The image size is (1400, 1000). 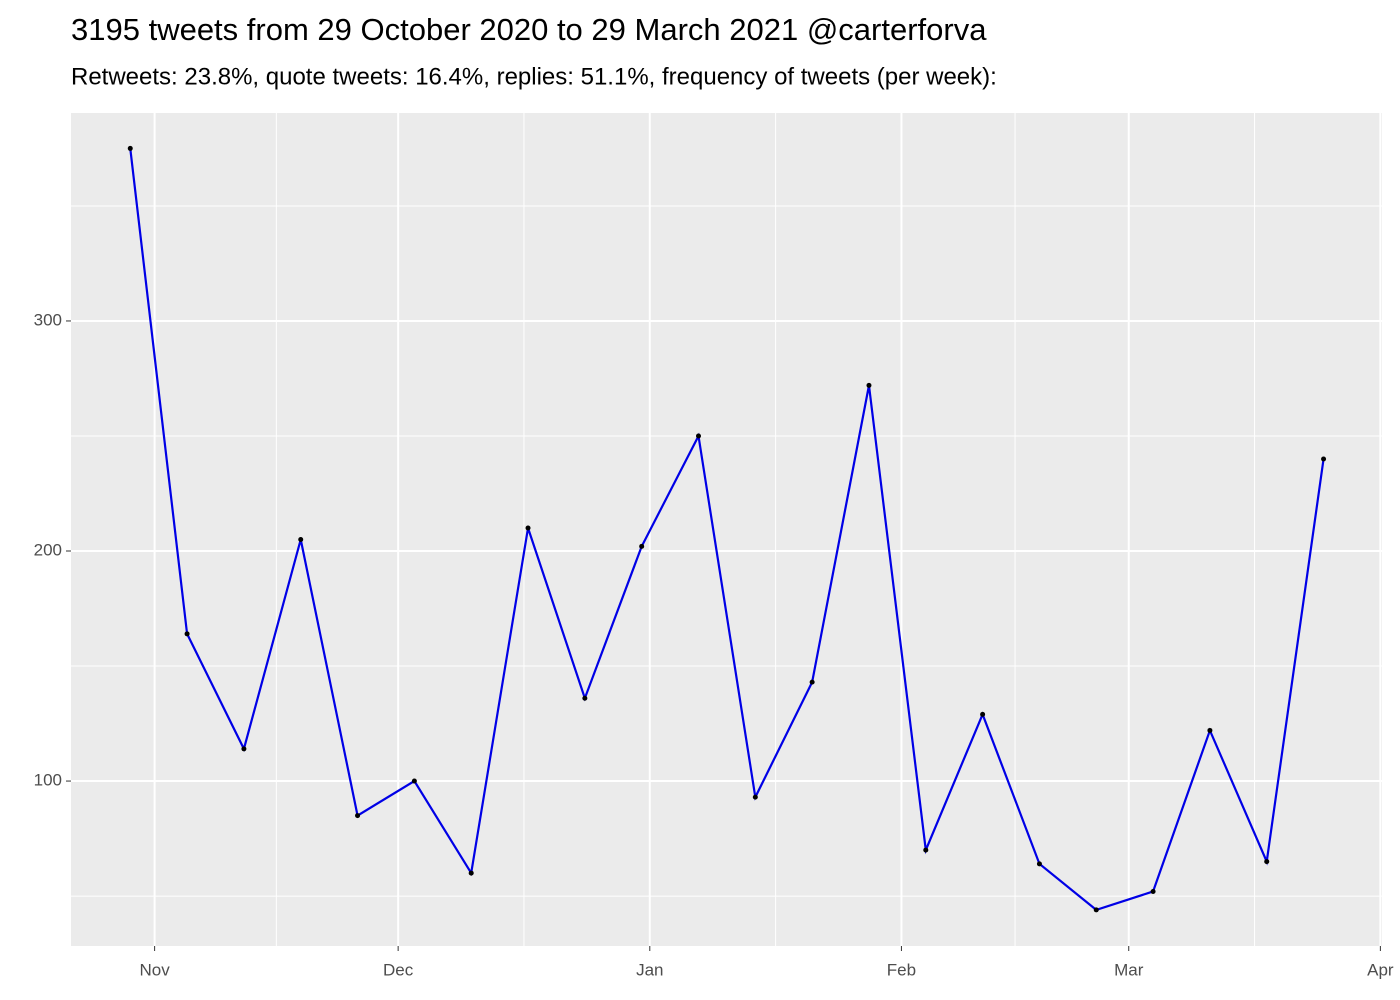 What do you see at coordinates (398, 969) in the screenshot?
I see `x-tick-label: Dec` at bounding box center [398, 969].